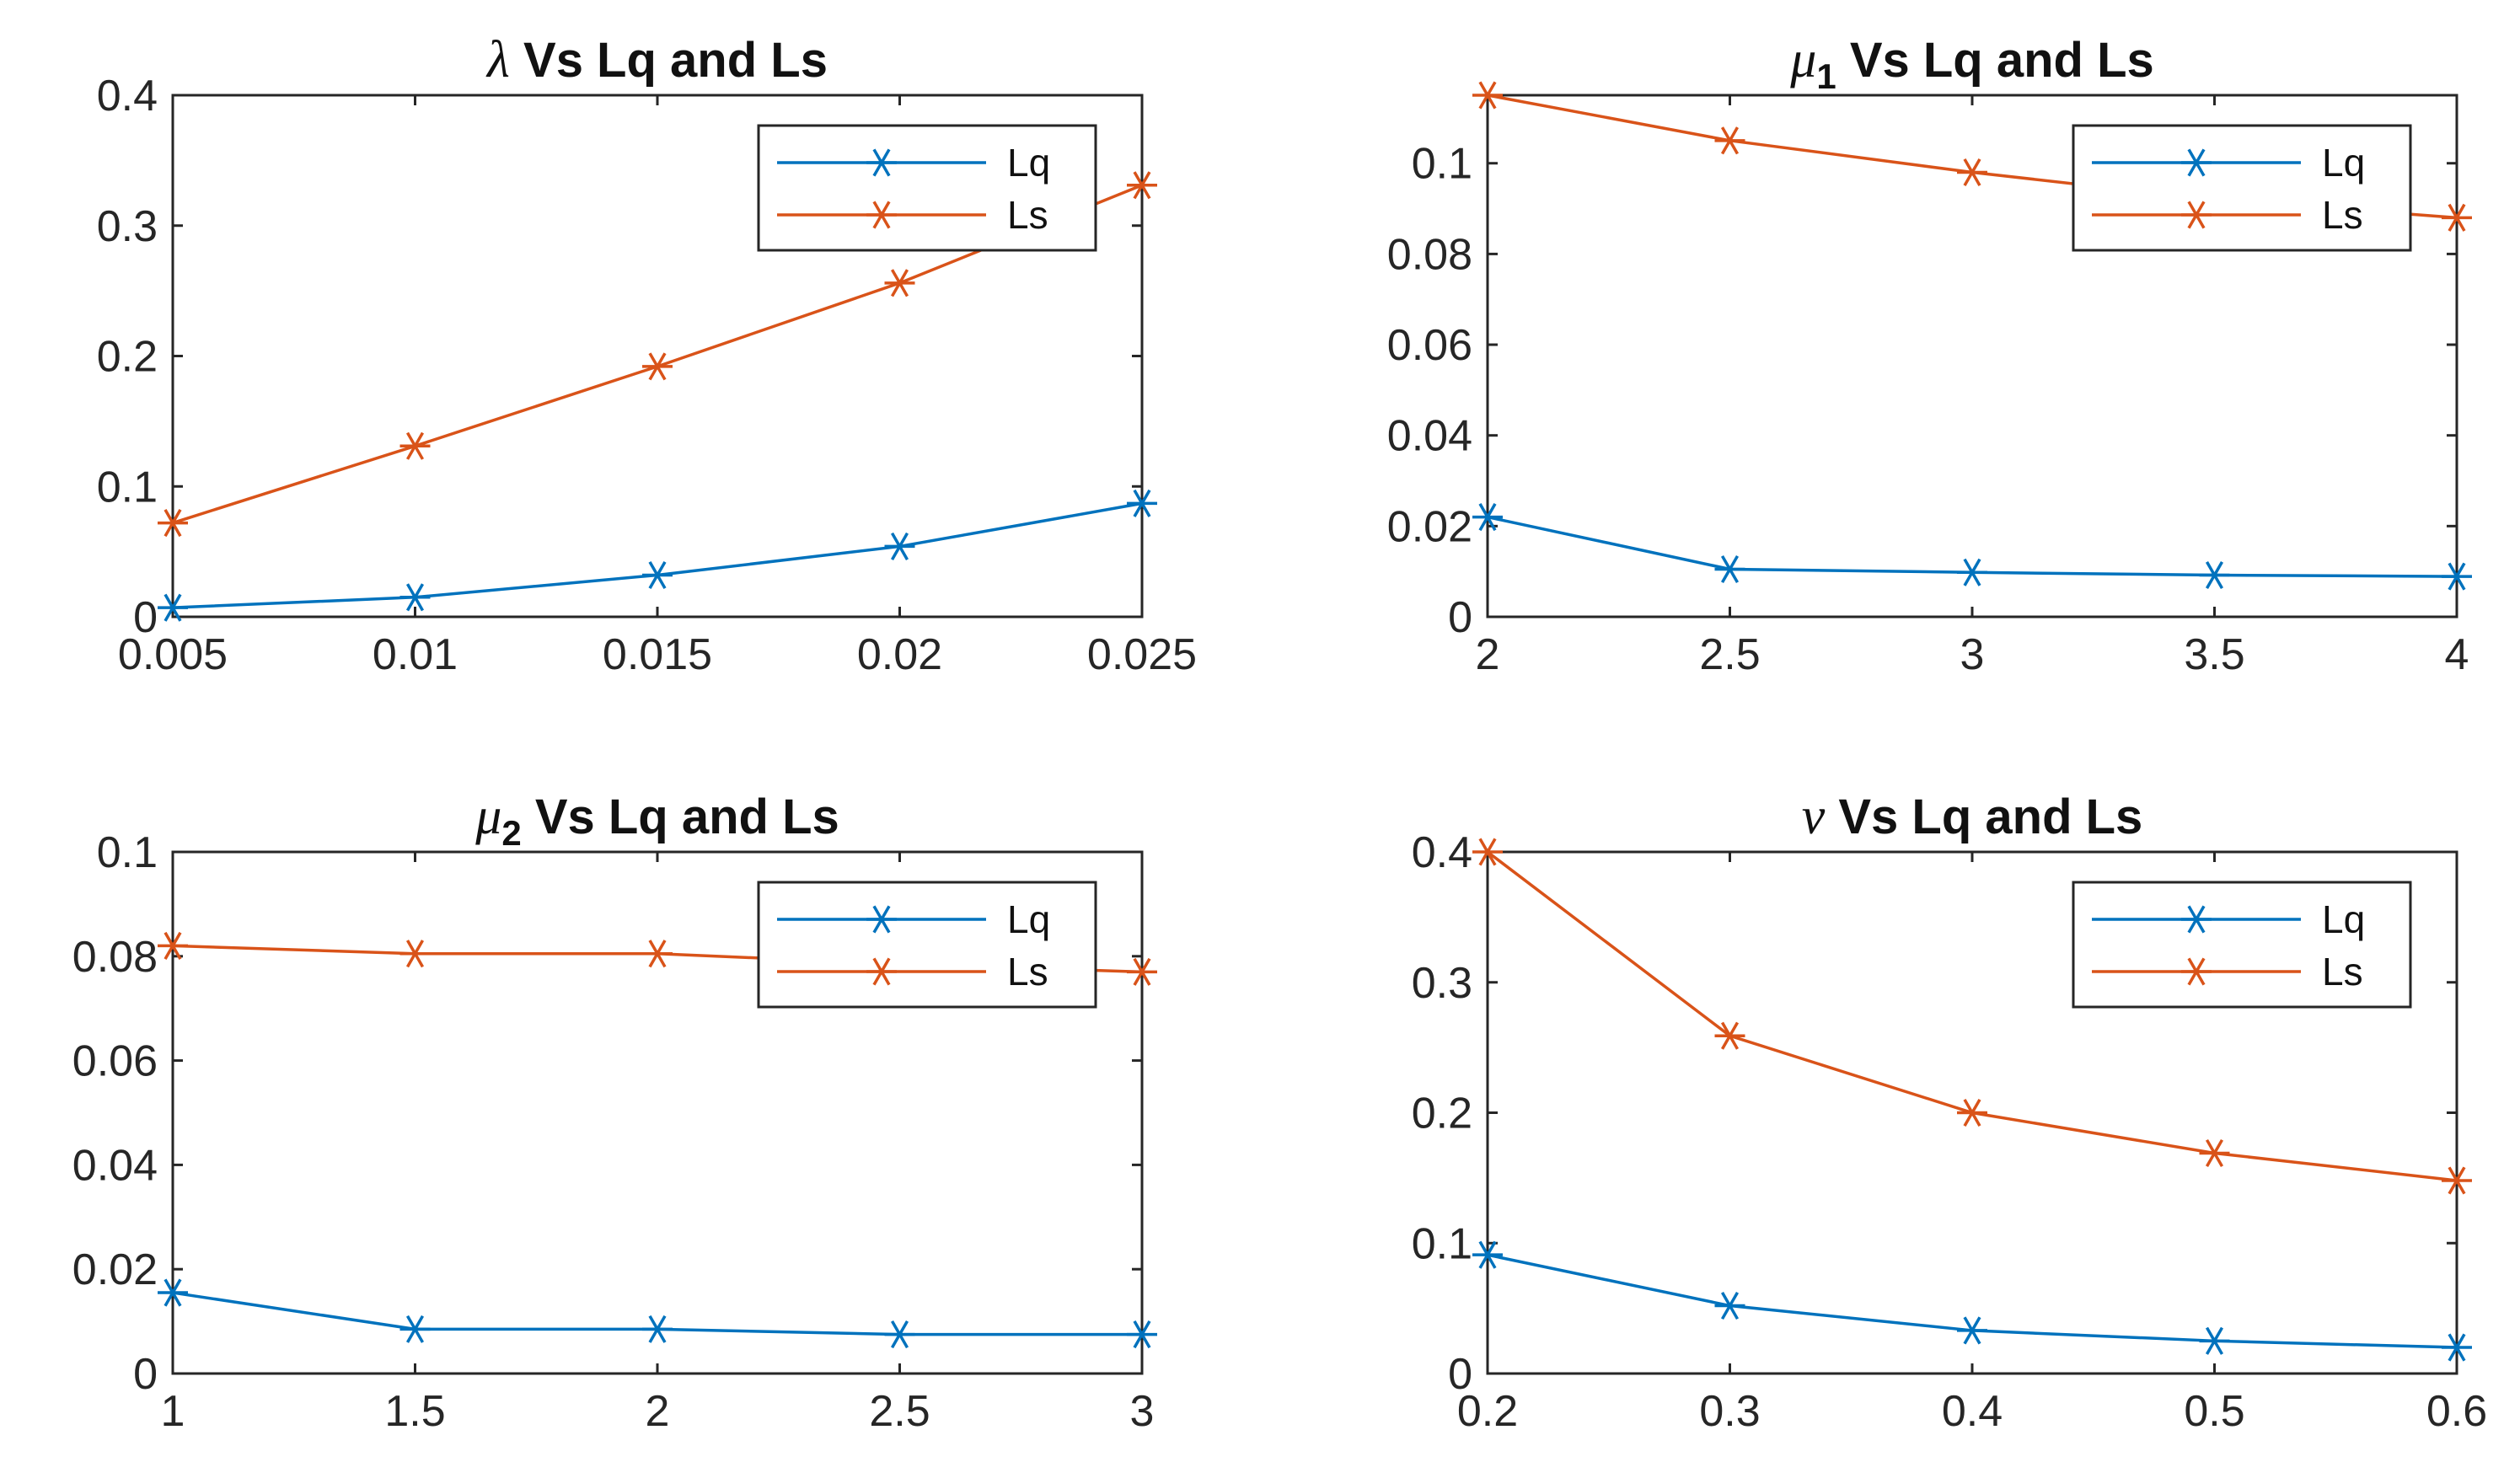 This screenshot has width=2520, height=1462. I want to click on x-tick-label: 2, so click(1488, 654).